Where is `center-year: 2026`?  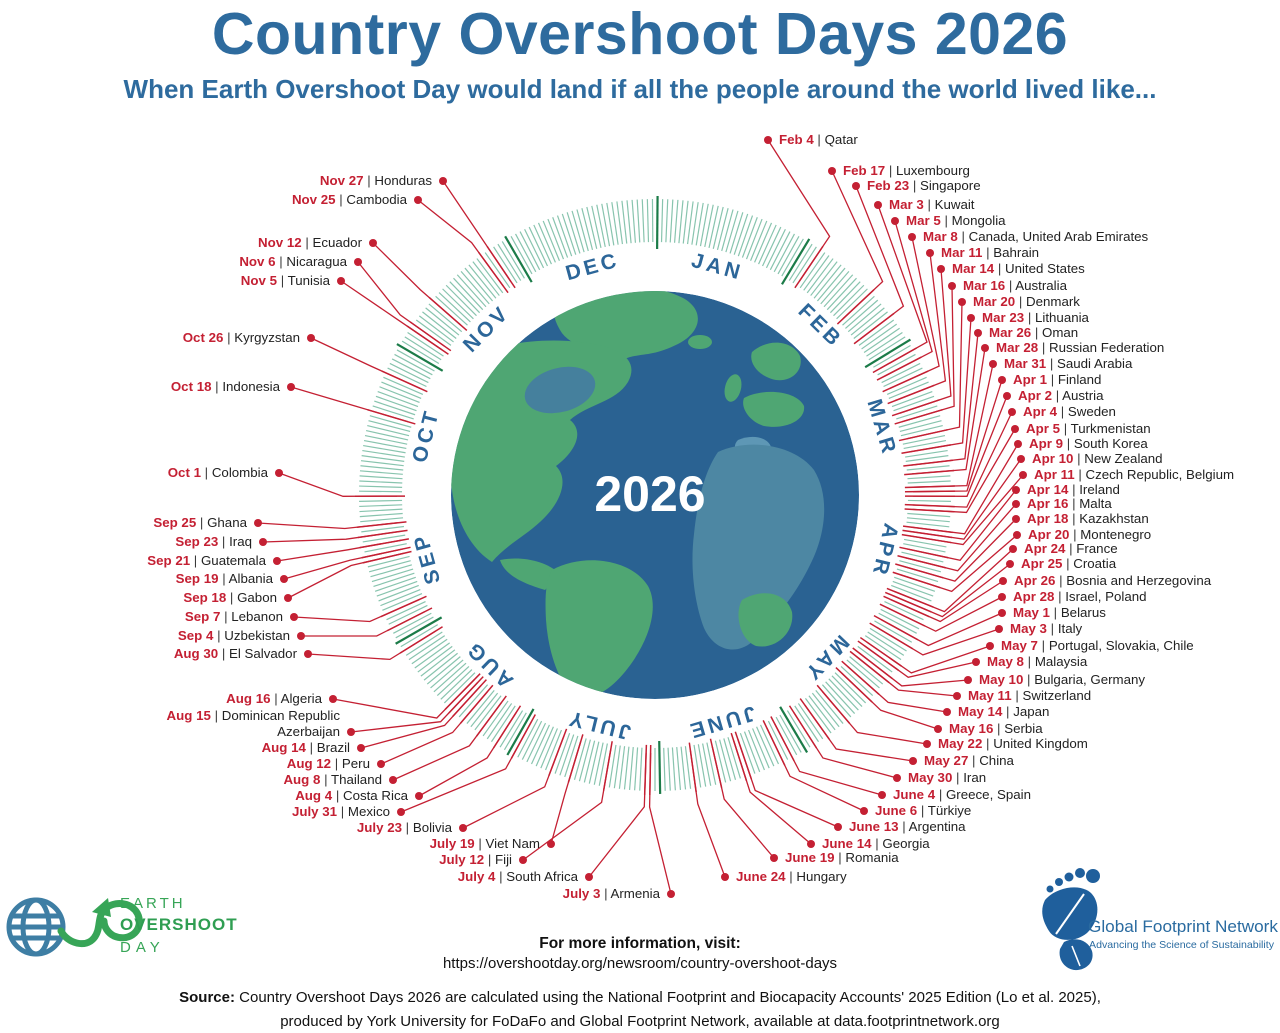 center-year: 2026 is located at coordinates (649, 494).